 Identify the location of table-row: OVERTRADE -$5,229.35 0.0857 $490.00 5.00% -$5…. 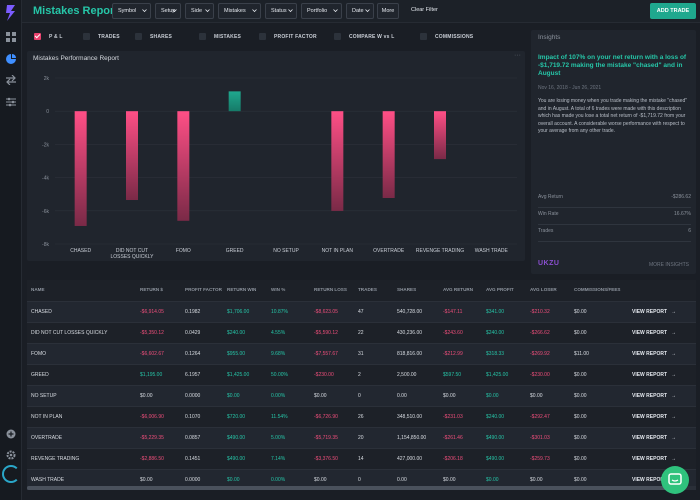
(361, 437).